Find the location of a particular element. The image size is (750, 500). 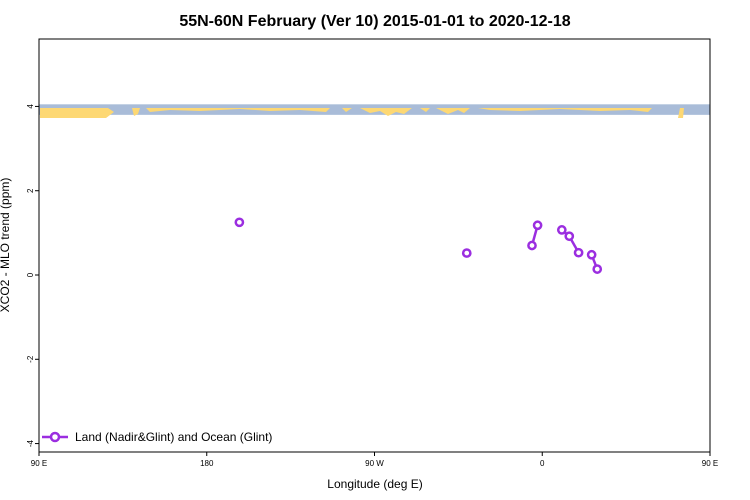

y-axis-label: XCO2 - MLO trend (ppm) is located at coordinates (6, 245).